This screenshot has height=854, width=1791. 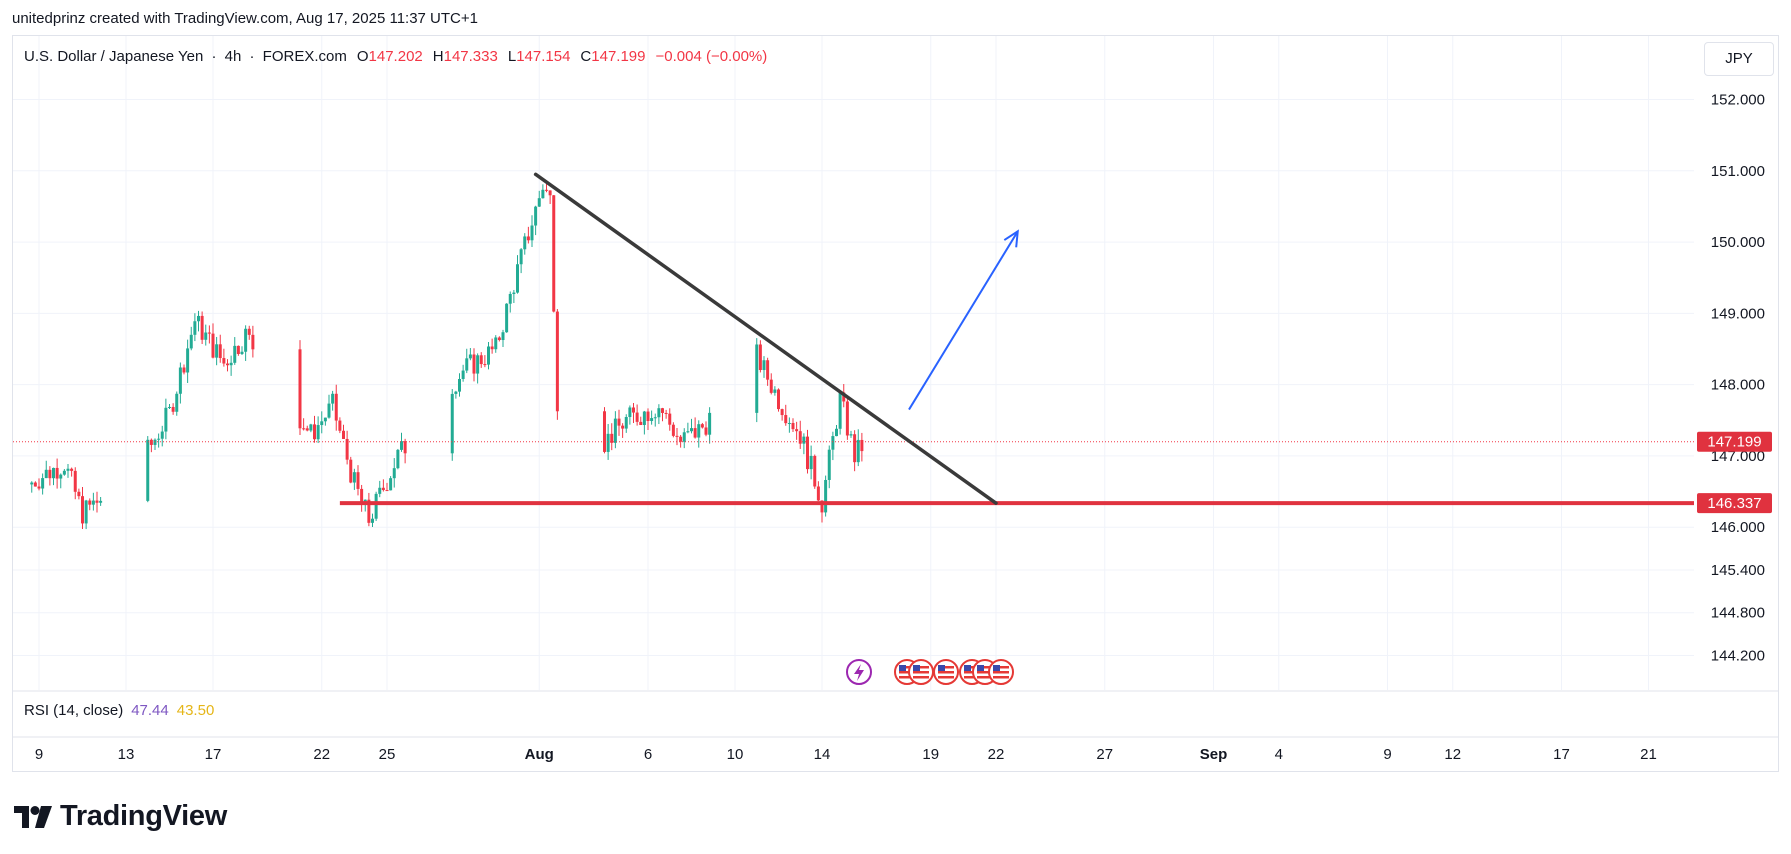 What do you see at coordinates (114, 56) in the screenshot?
I see `symbol-name: U.S. Dollar / Japanese Yen` at bounding box center [114, 56].